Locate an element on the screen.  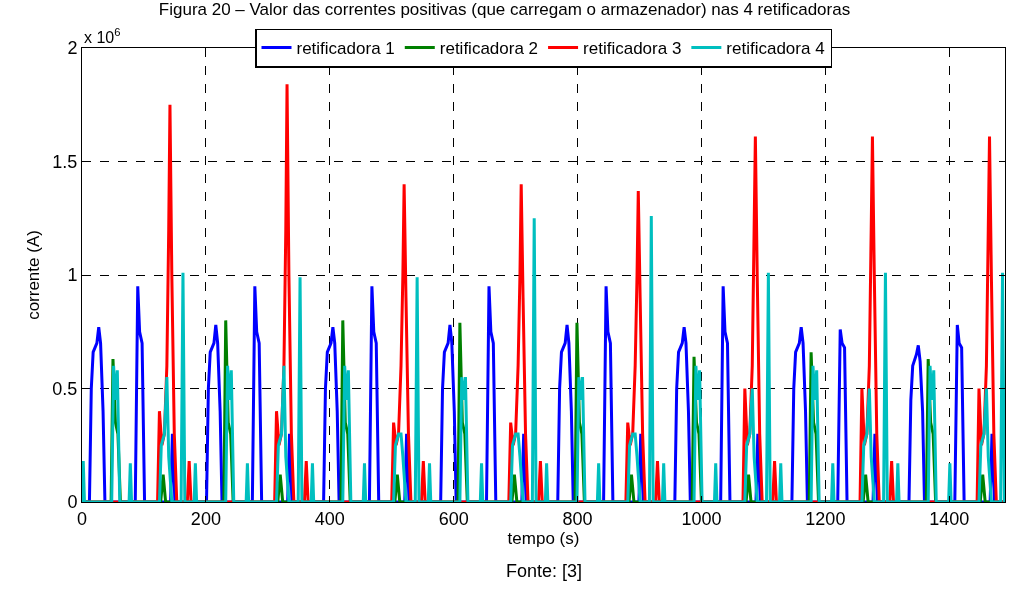
x-tick-label: 1200 is located at coordinates (825, 518).